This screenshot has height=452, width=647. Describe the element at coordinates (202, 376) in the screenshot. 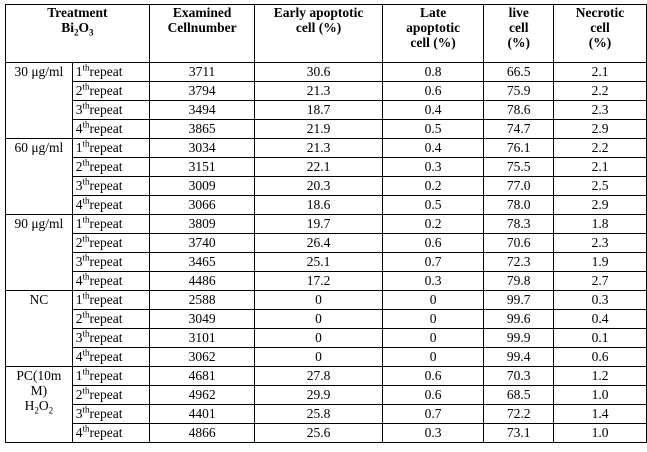

I see `cell-count: 4681` at that location.